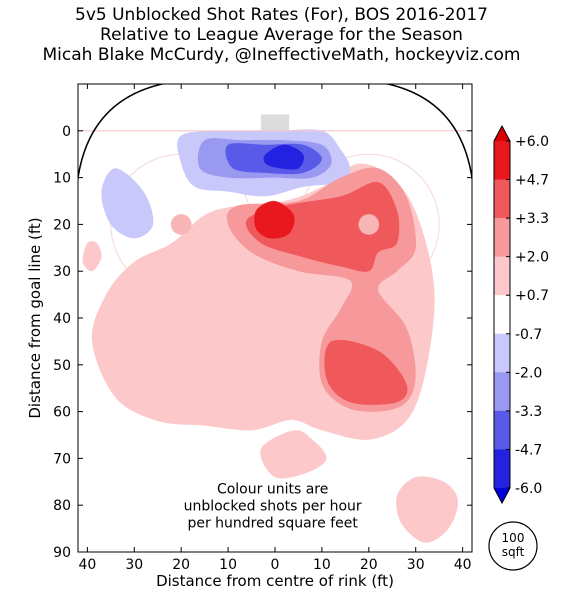  Describe the element at coordinates (66, 132) in the screenshot. I see `y-tick-label: 0` at that location.